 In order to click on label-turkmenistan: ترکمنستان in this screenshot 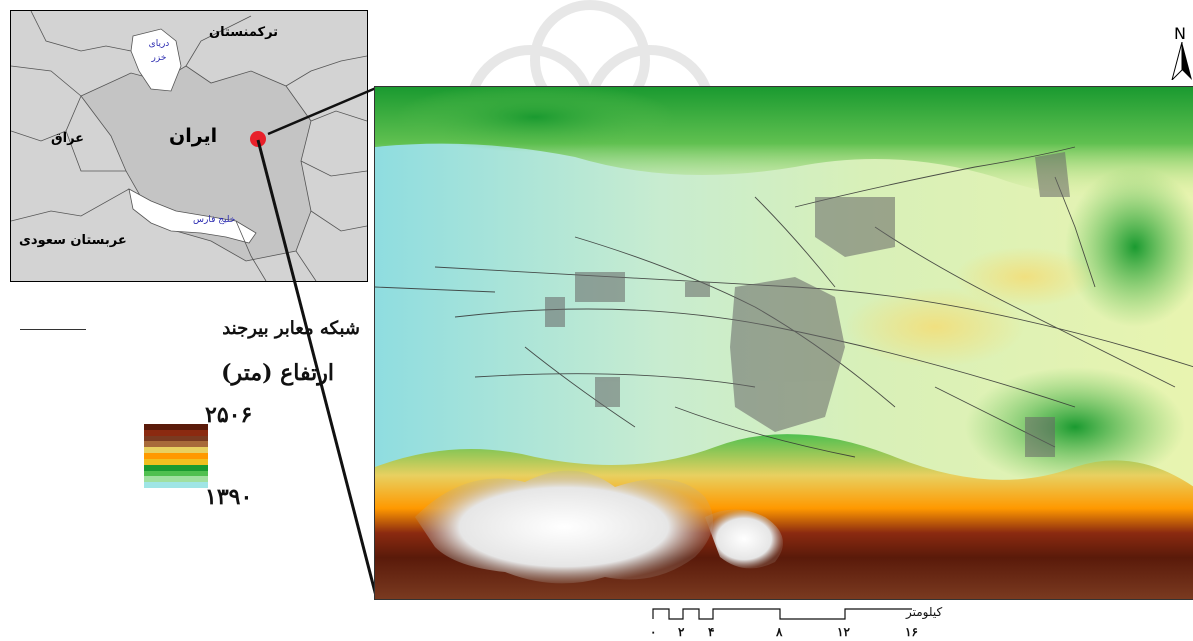, I will do `click(244, 32)`.